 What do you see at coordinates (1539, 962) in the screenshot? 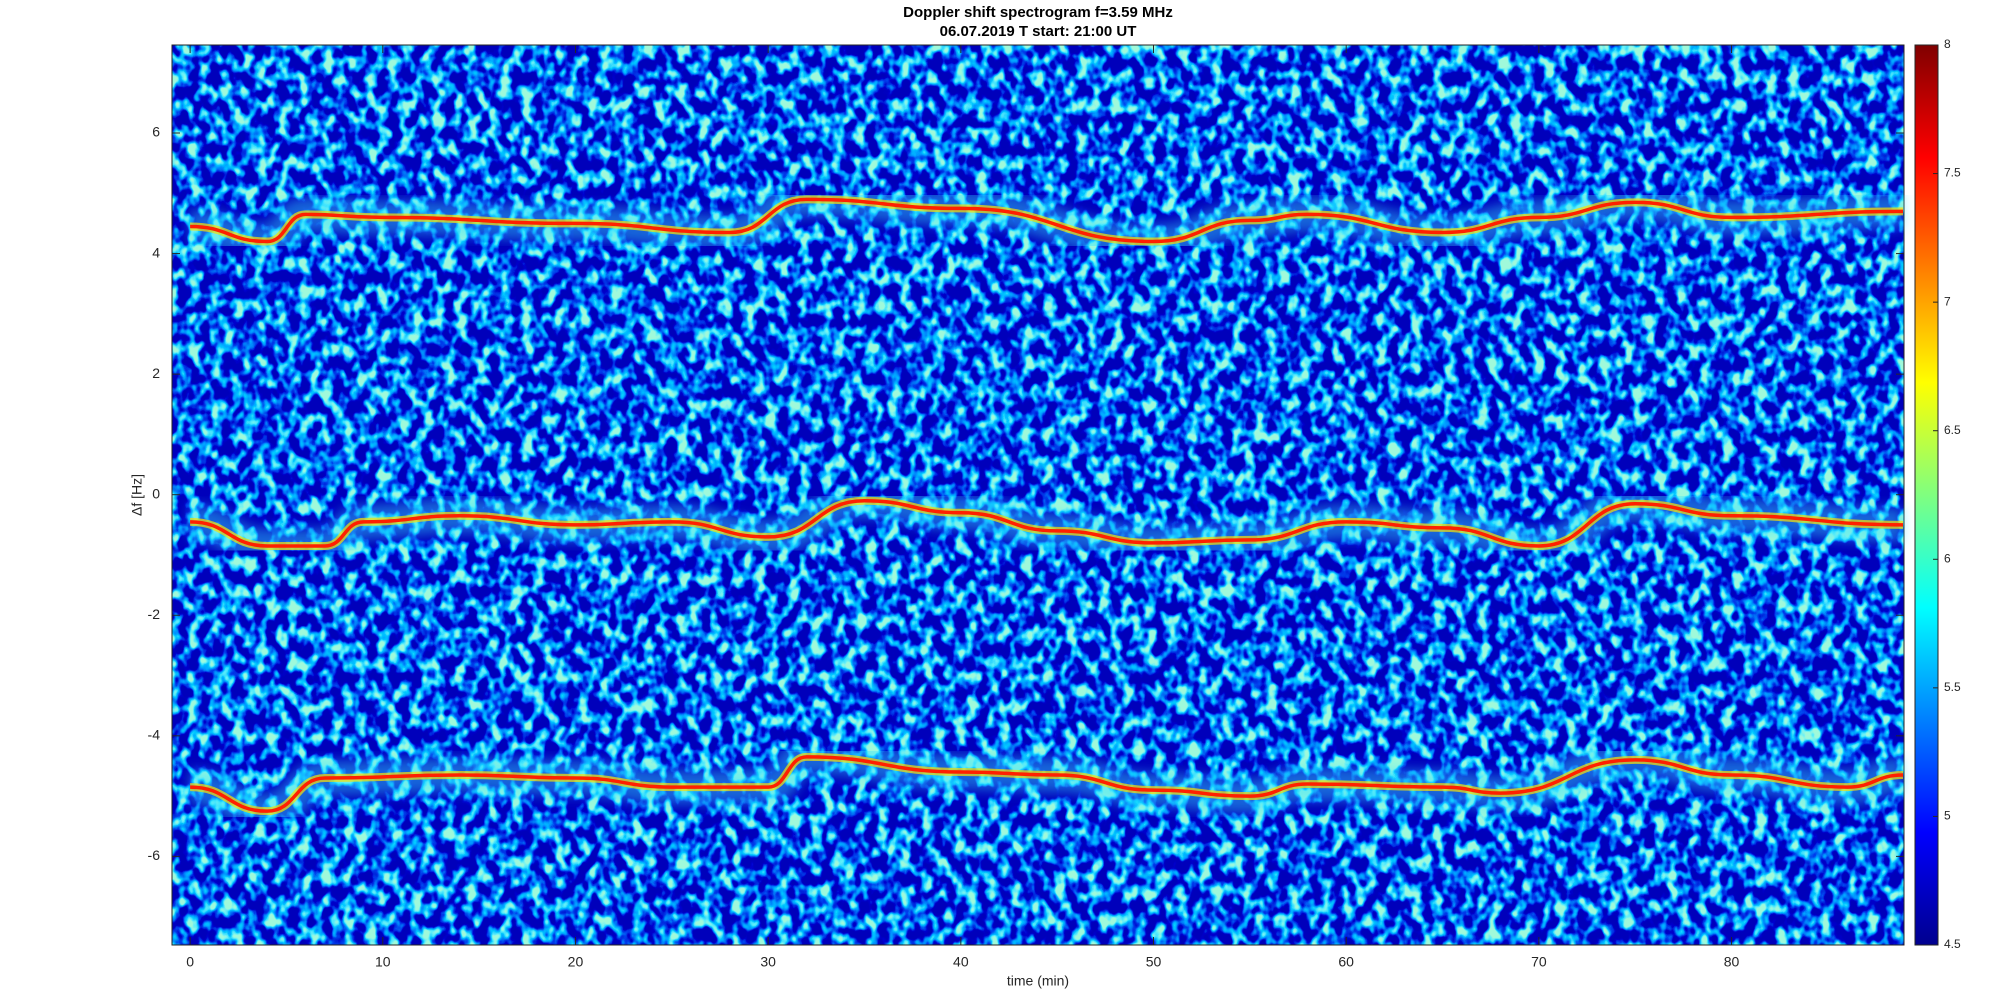
I see `x-tick-label: 70` at bounding box center [1539, 962].